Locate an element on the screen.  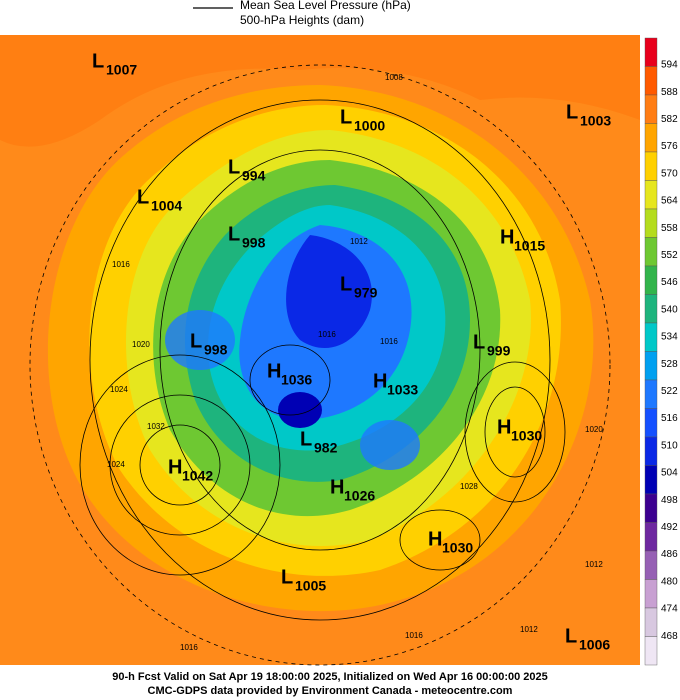
center-value: 1036 is located at coordinates (296, 380).